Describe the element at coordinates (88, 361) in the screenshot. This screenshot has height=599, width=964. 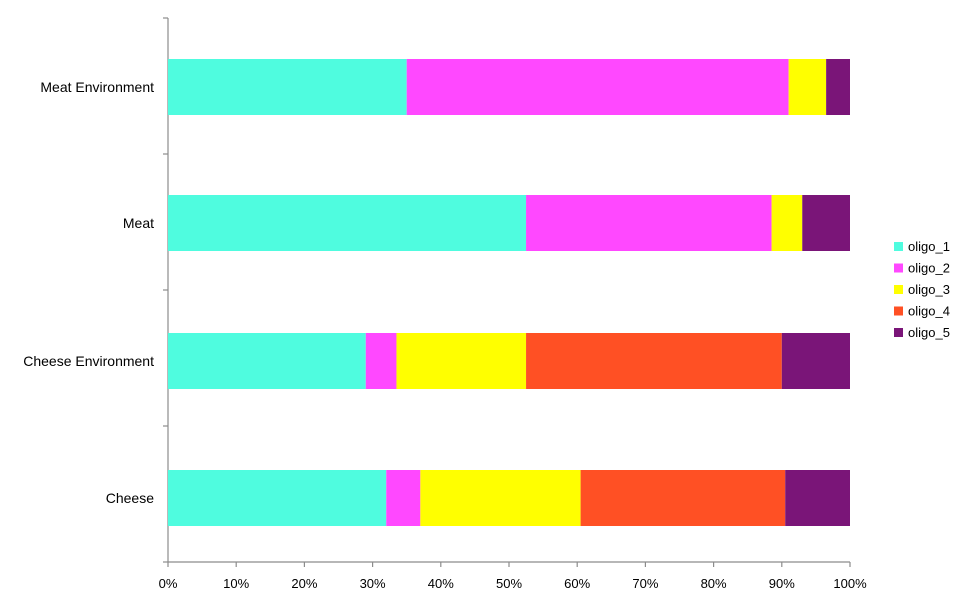
I see `category-label: Cheese Environment` at that location.